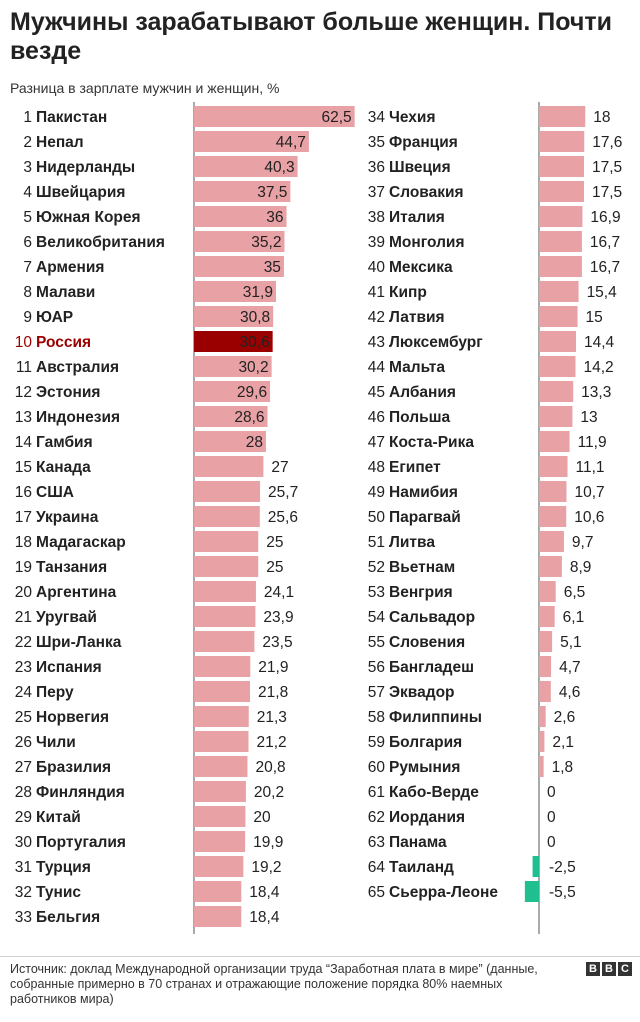 Image resolution: width=640 pixels, height=1022 pixels. What do you see at coordinates (273, 692) in the screenshot?
I see `value-label: 21,8` at bounding box center [273, 692].